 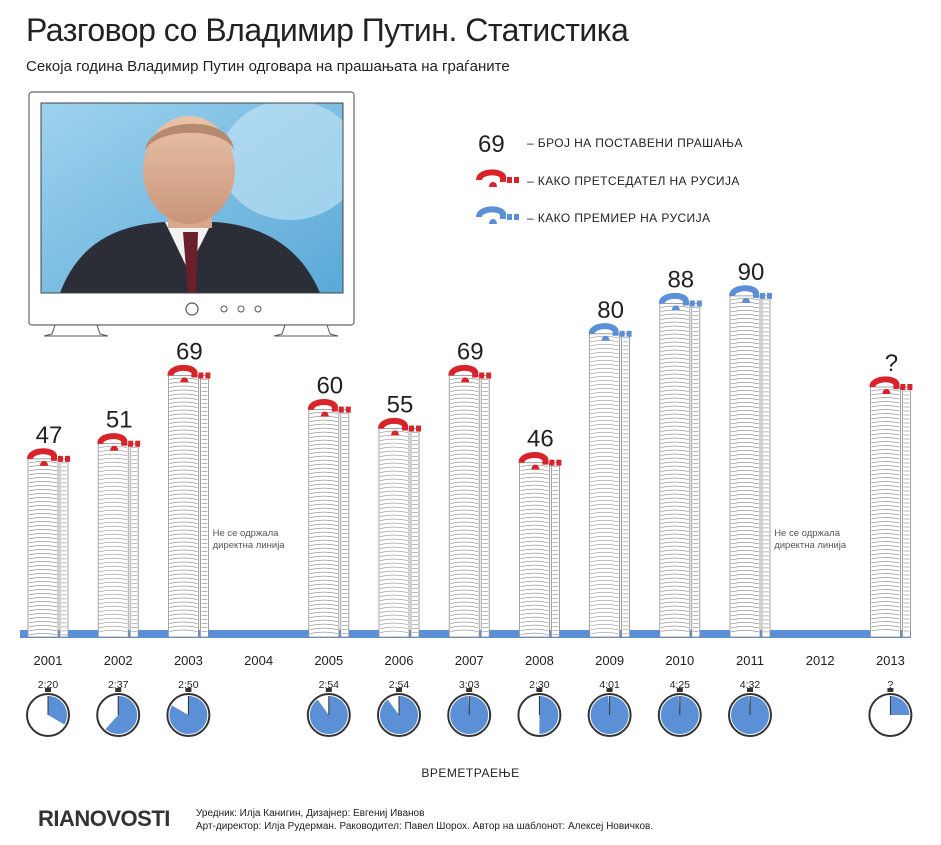 I want to click on duration-clock: 2:50, so click(x=188, y=708).